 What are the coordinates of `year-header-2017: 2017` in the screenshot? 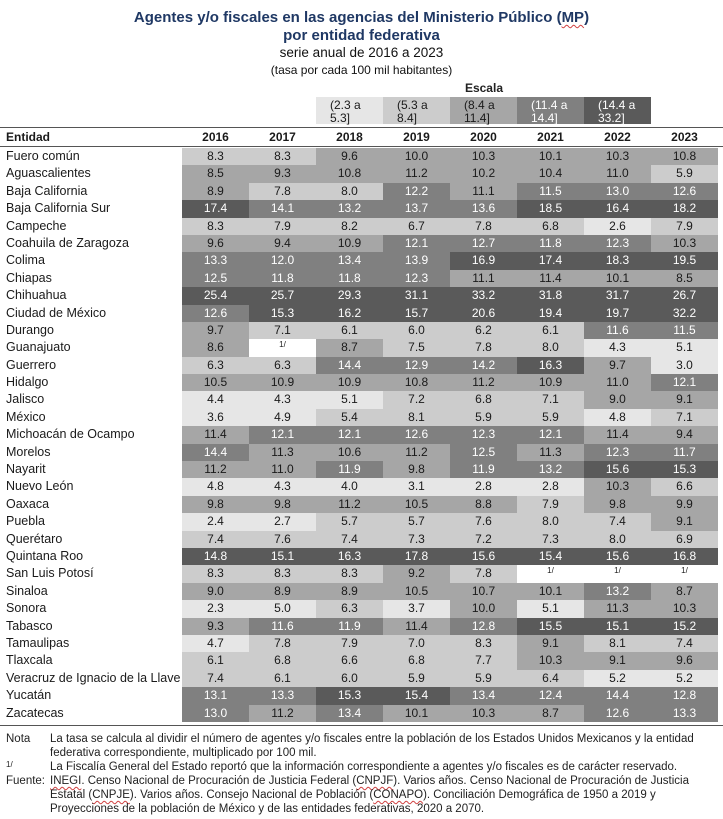 It's located at (282, 137).